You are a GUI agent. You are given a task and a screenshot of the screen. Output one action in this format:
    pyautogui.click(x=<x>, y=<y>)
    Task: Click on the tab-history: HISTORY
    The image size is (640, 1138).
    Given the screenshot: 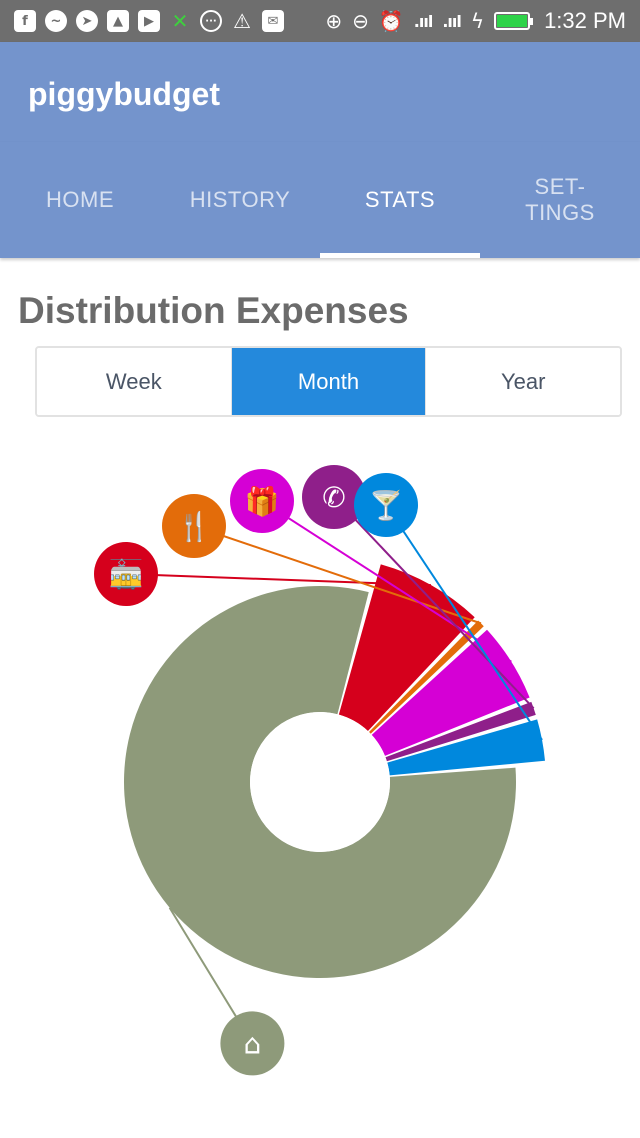 What is the action you would take?
    pyautogui.click(x=240, y=200)
    